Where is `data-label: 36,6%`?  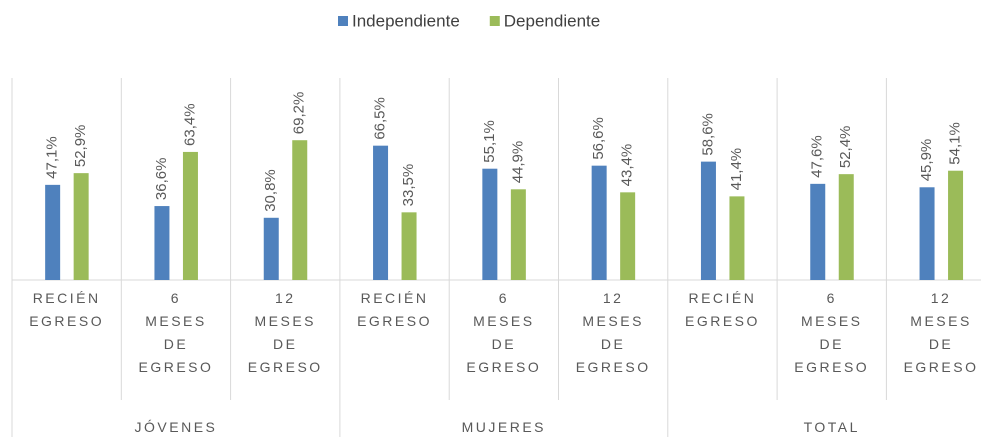 data-label: 36,6% is located at coordinates (161, 179).